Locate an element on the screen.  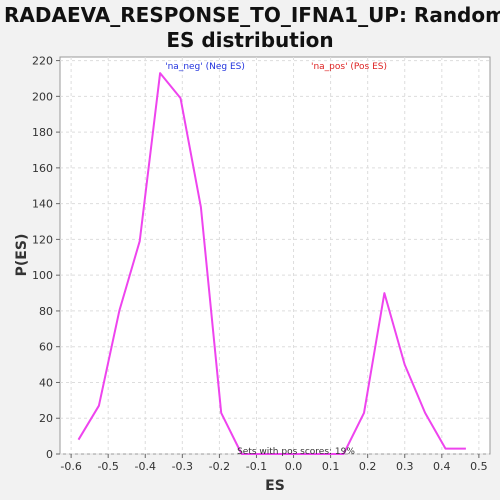
y-tick-label: 0 is located at coordinates (49, 454).